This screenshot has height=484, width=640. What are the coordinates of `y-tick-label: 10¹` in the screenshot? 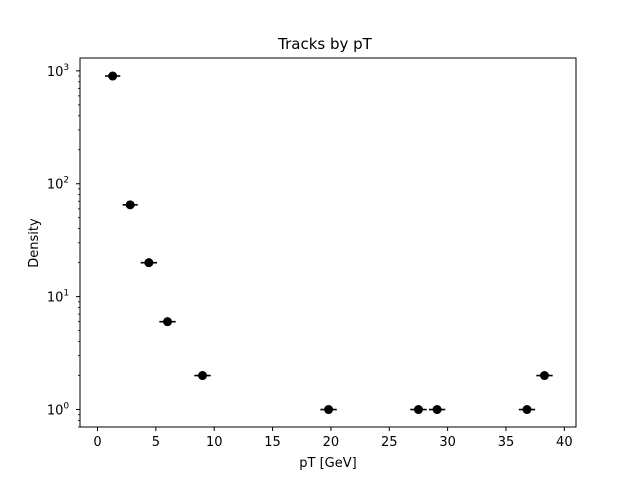 It's located at (58, 297).